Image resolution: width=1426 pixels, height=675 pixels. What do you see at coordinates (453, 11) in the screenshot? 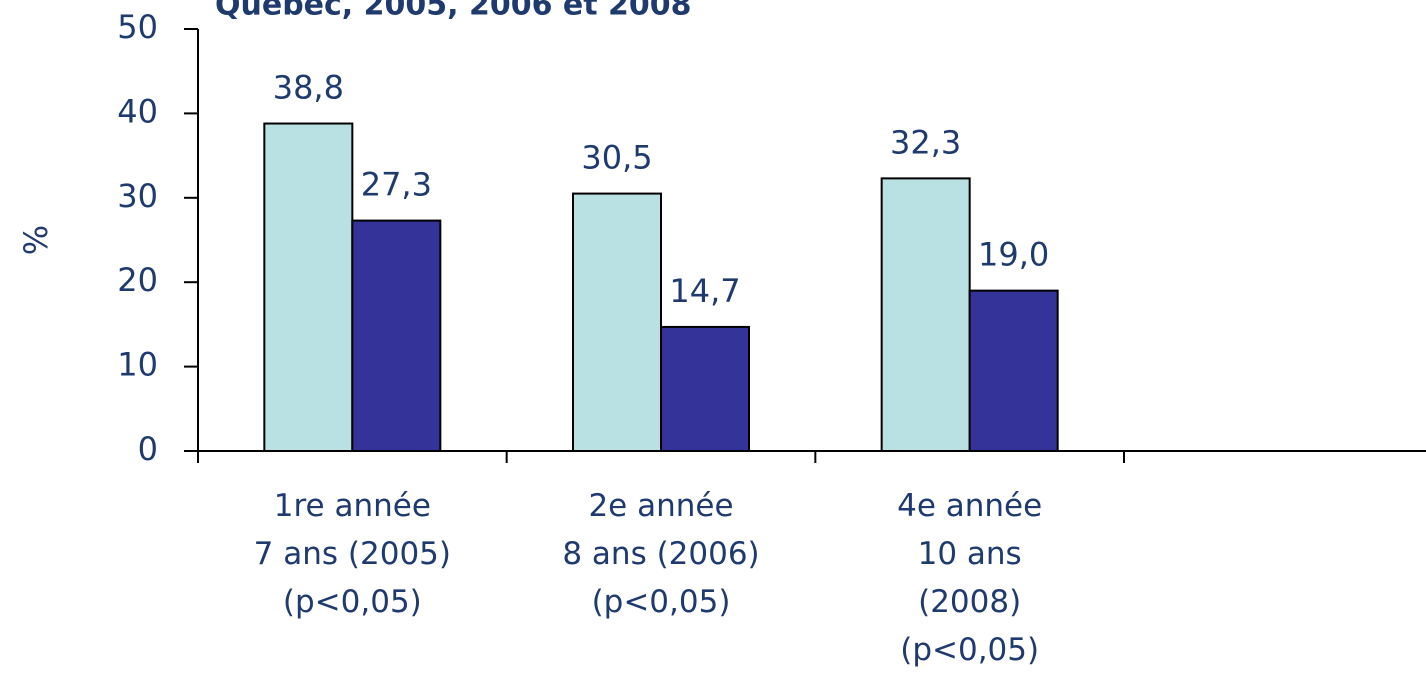
I see `chart-title: Québec, 2005, 2006 et 2008` at bounding box center [453, 11].